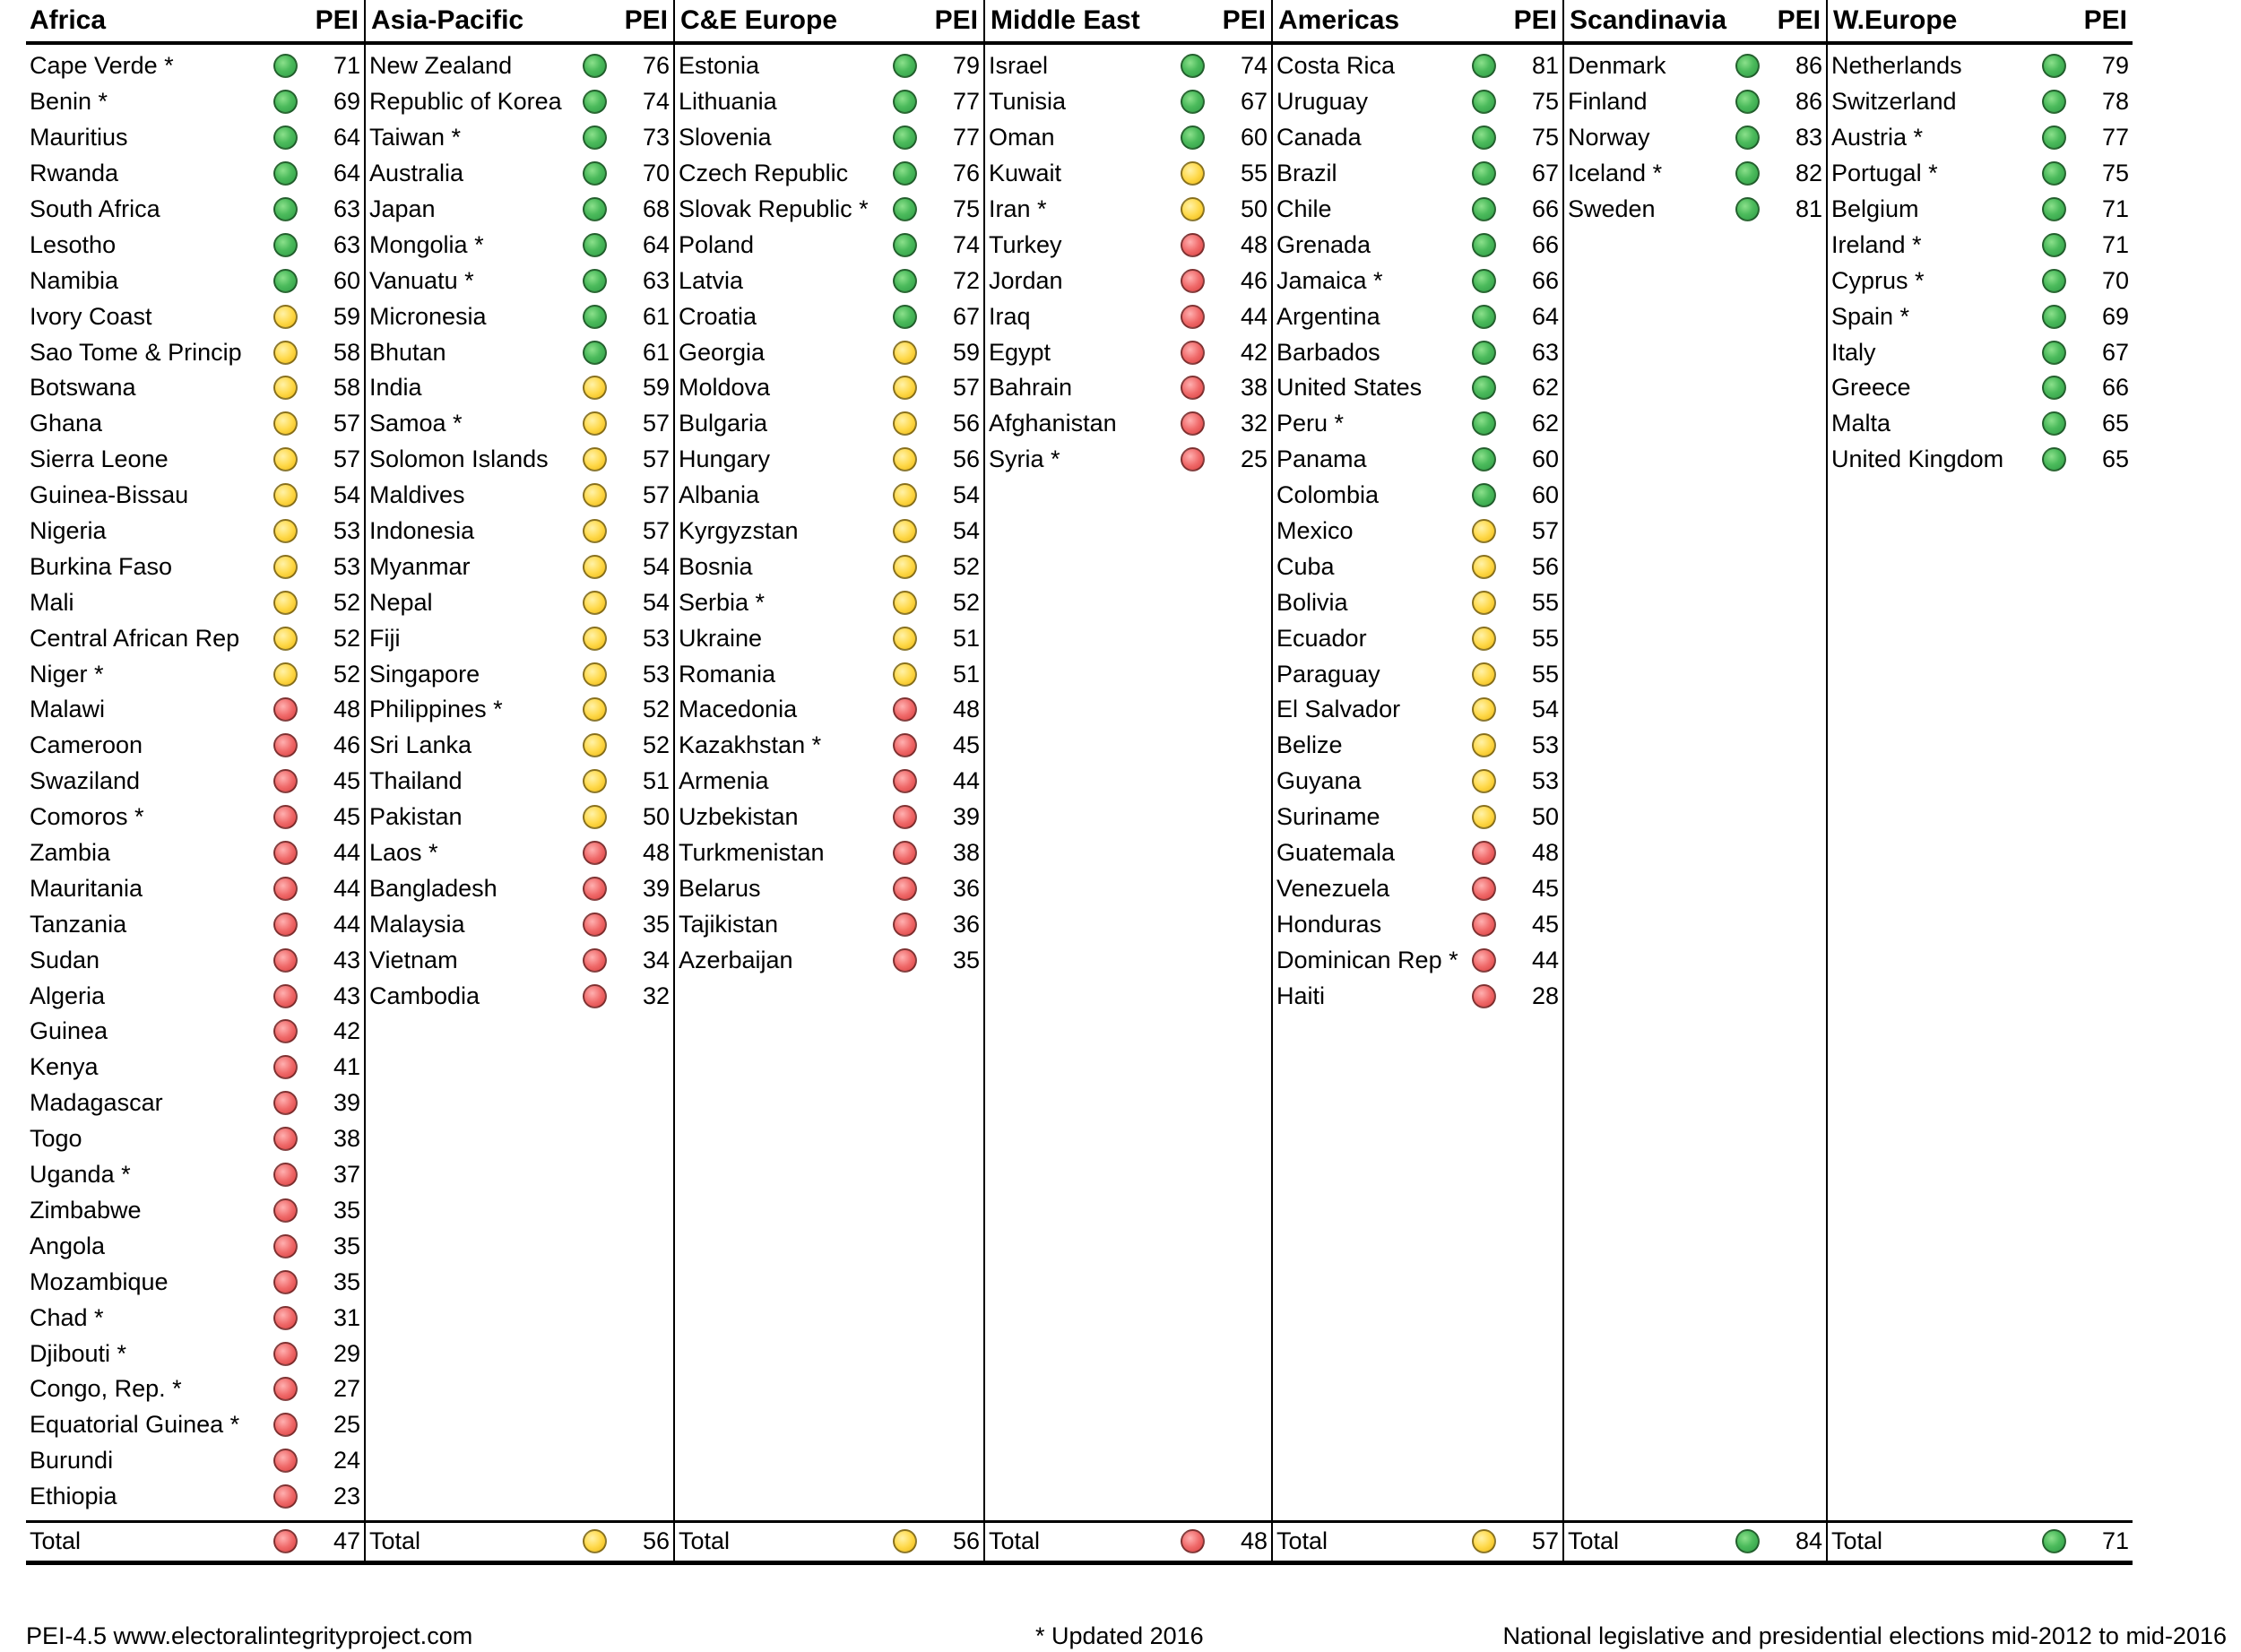  What do you see at coordinates (195, 102) in the screenshot?
I see `table-row: Benin * 69` at bounding box center [195, 102].